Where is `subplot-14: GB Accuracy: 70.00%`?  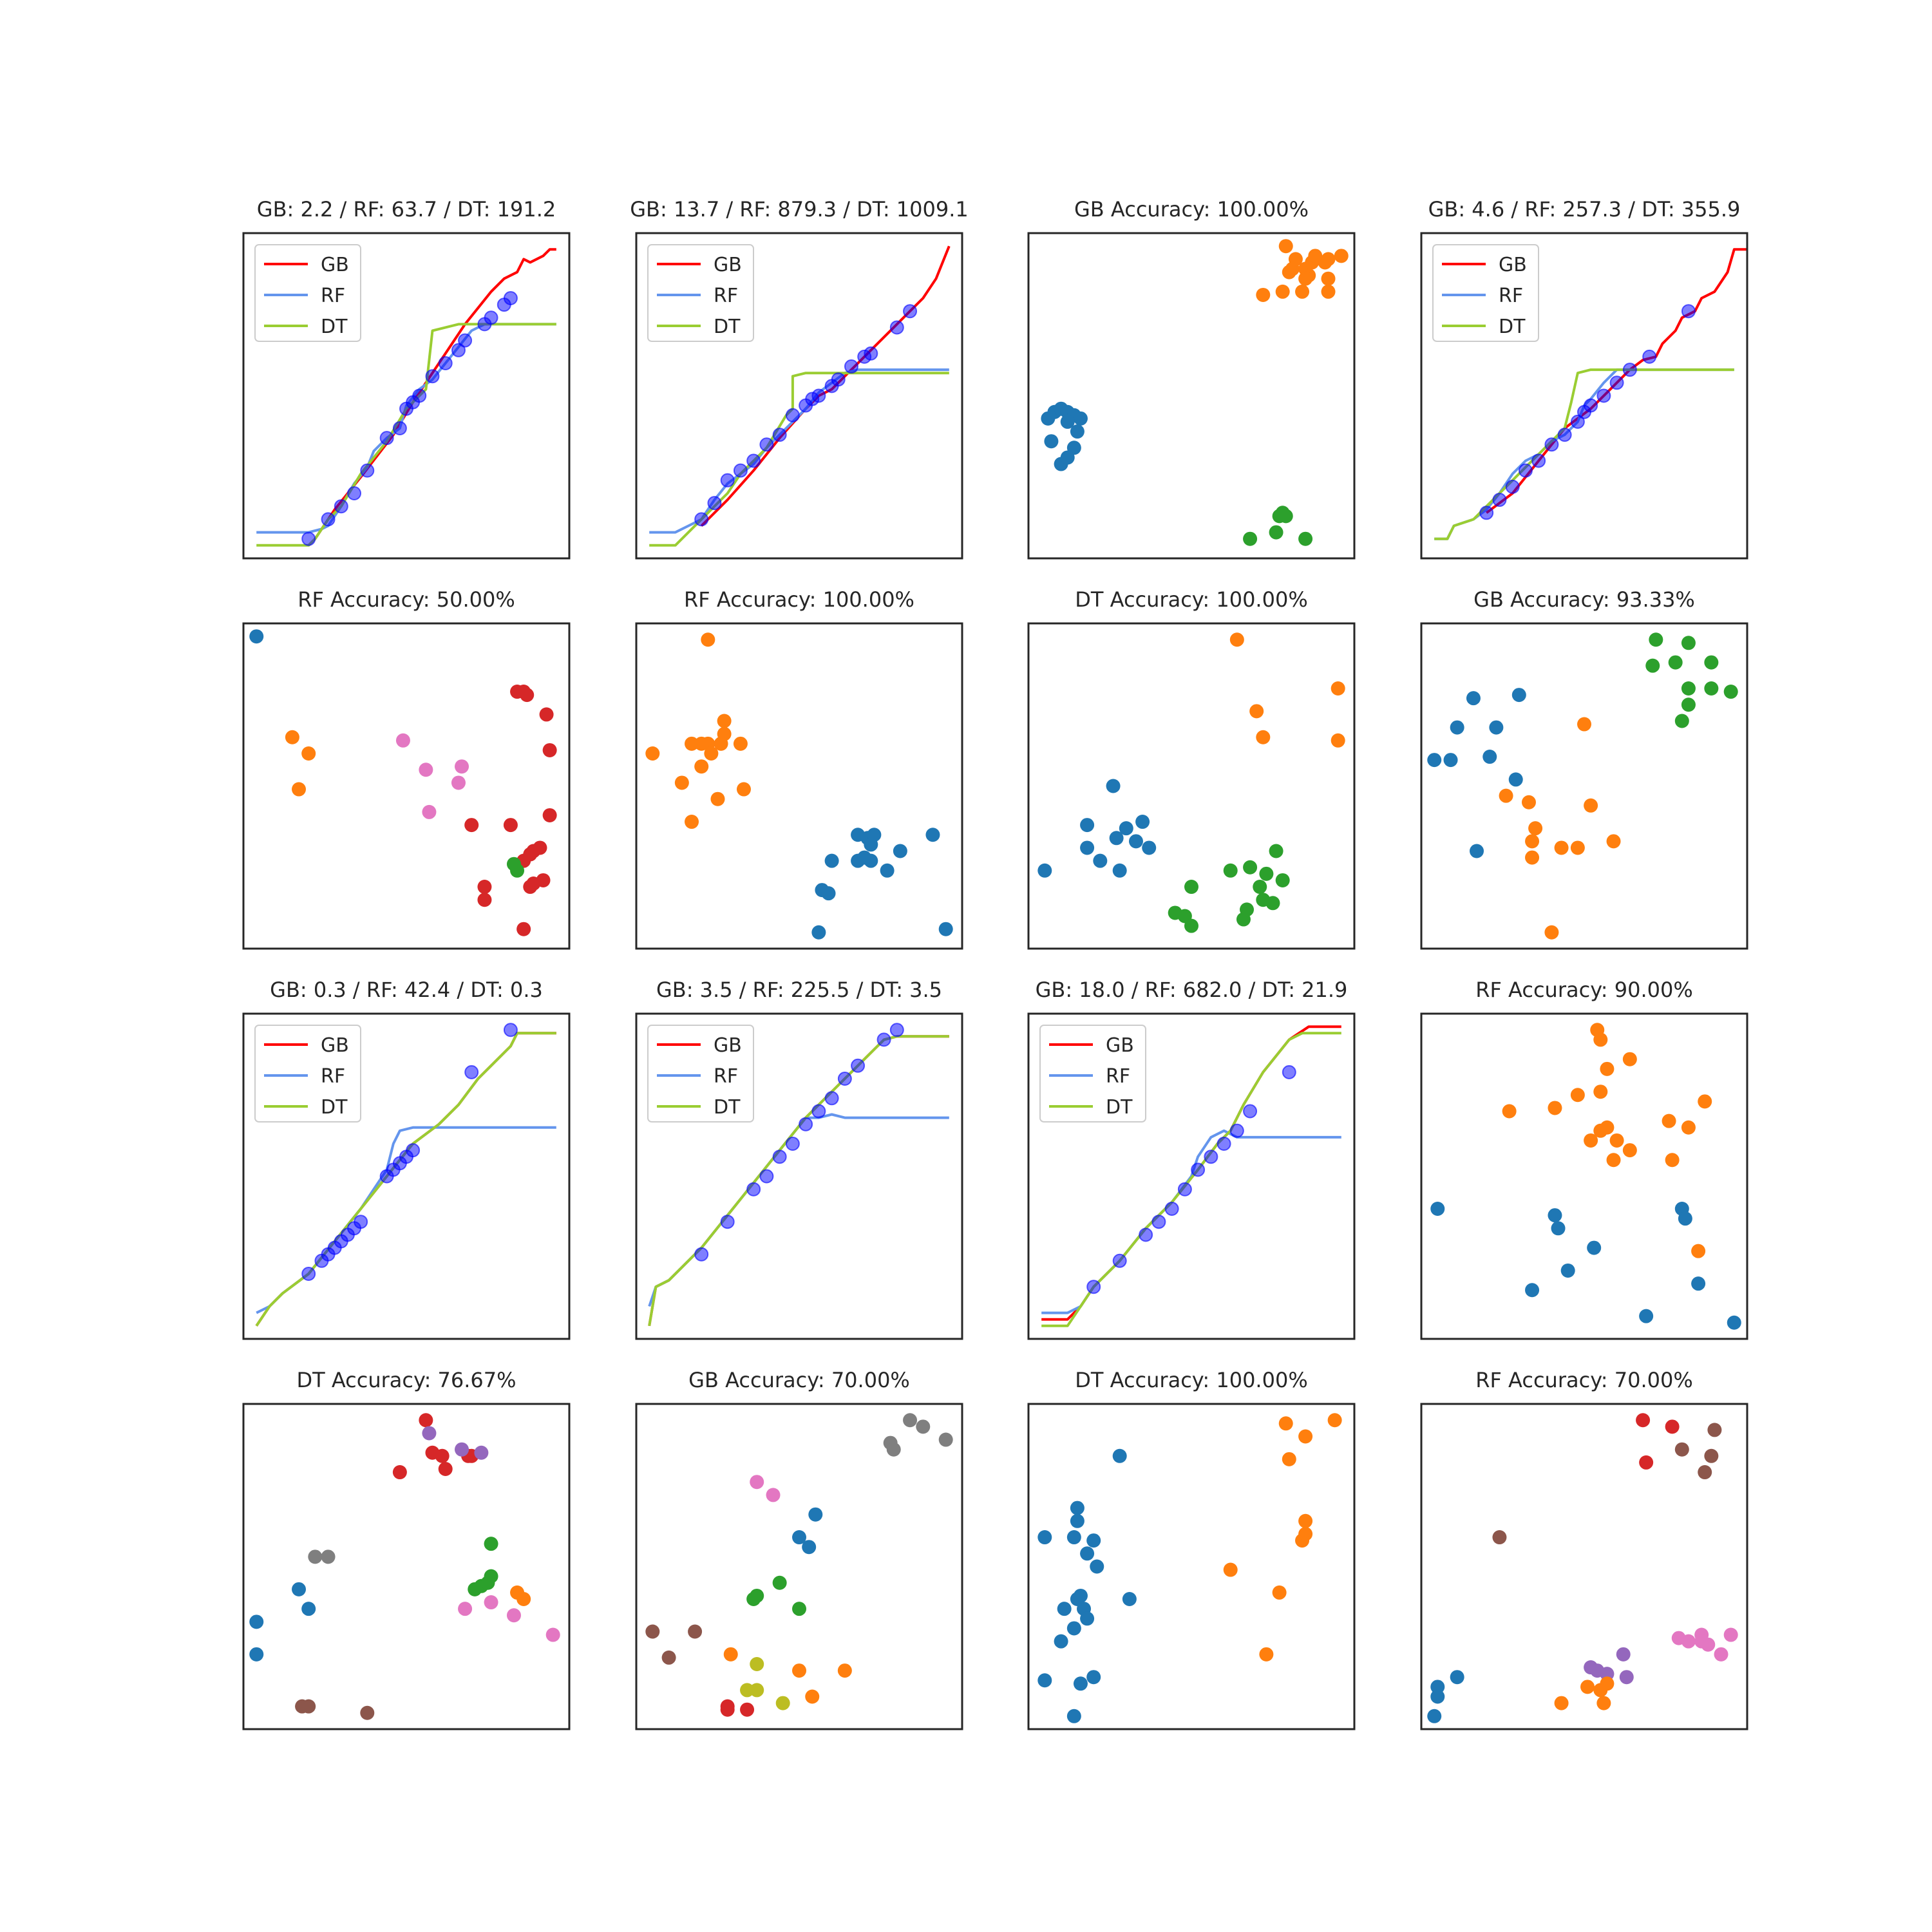 subplot-14: GB Accuracy: 70.00% is located at coordinates (799, 1549).